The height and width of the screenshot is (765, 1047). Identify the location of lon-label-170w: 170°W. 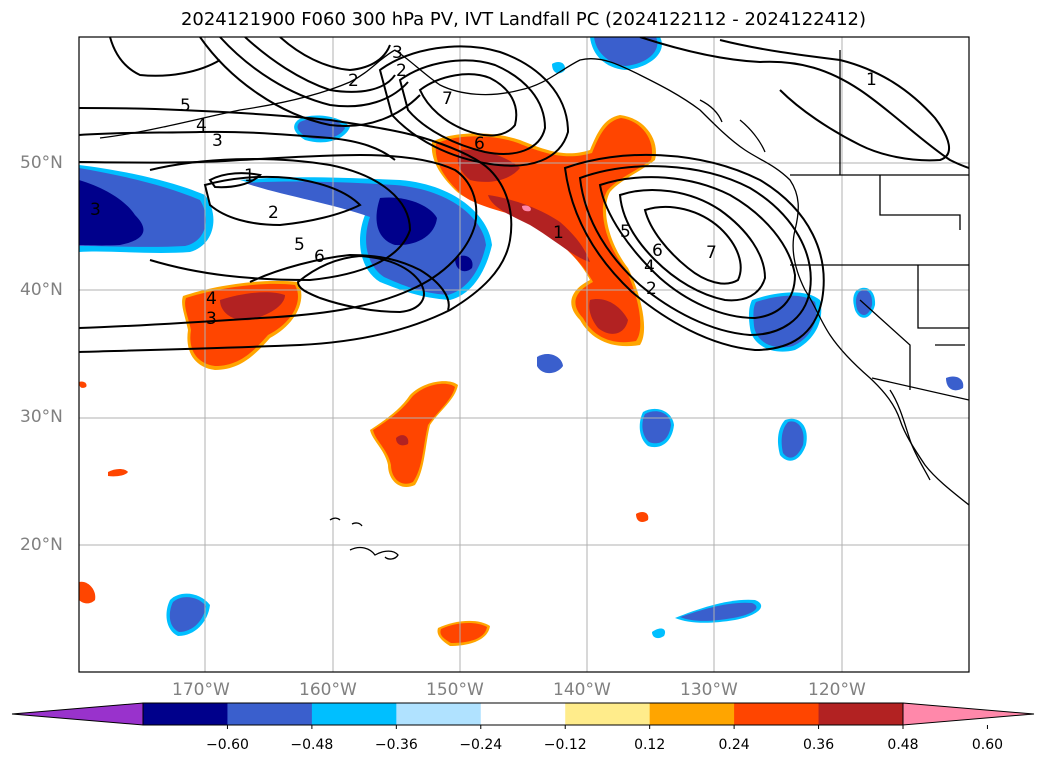
(201, 690).